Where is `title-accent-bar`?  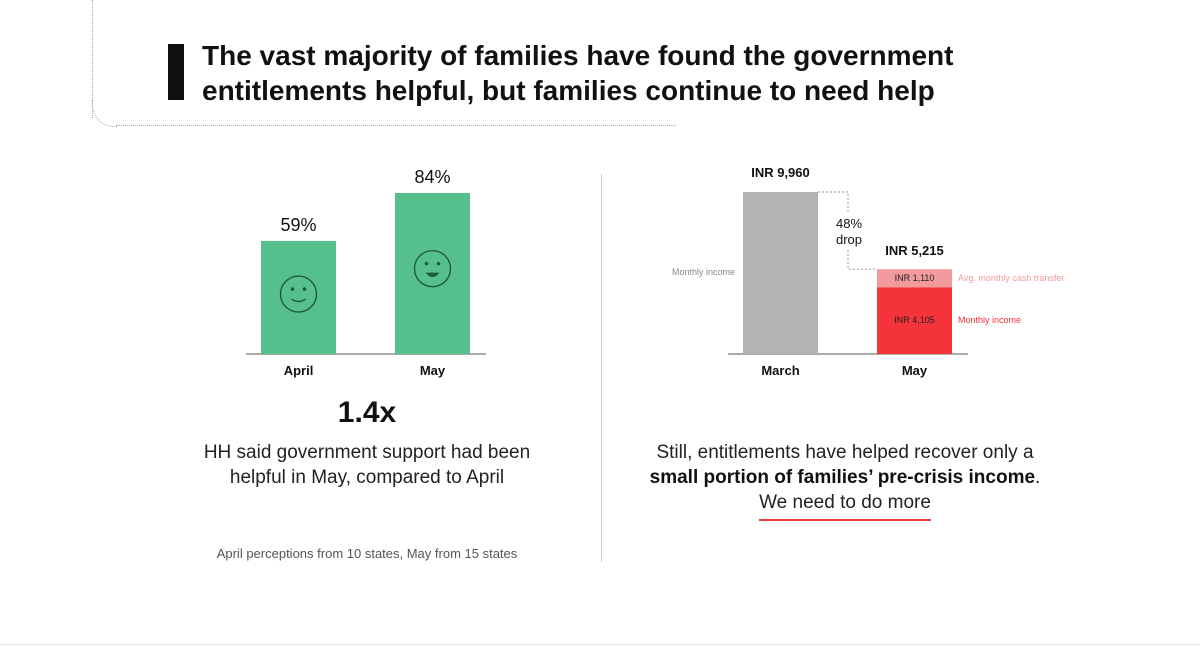
title-accent-bar is located at coordinates (176, 72).